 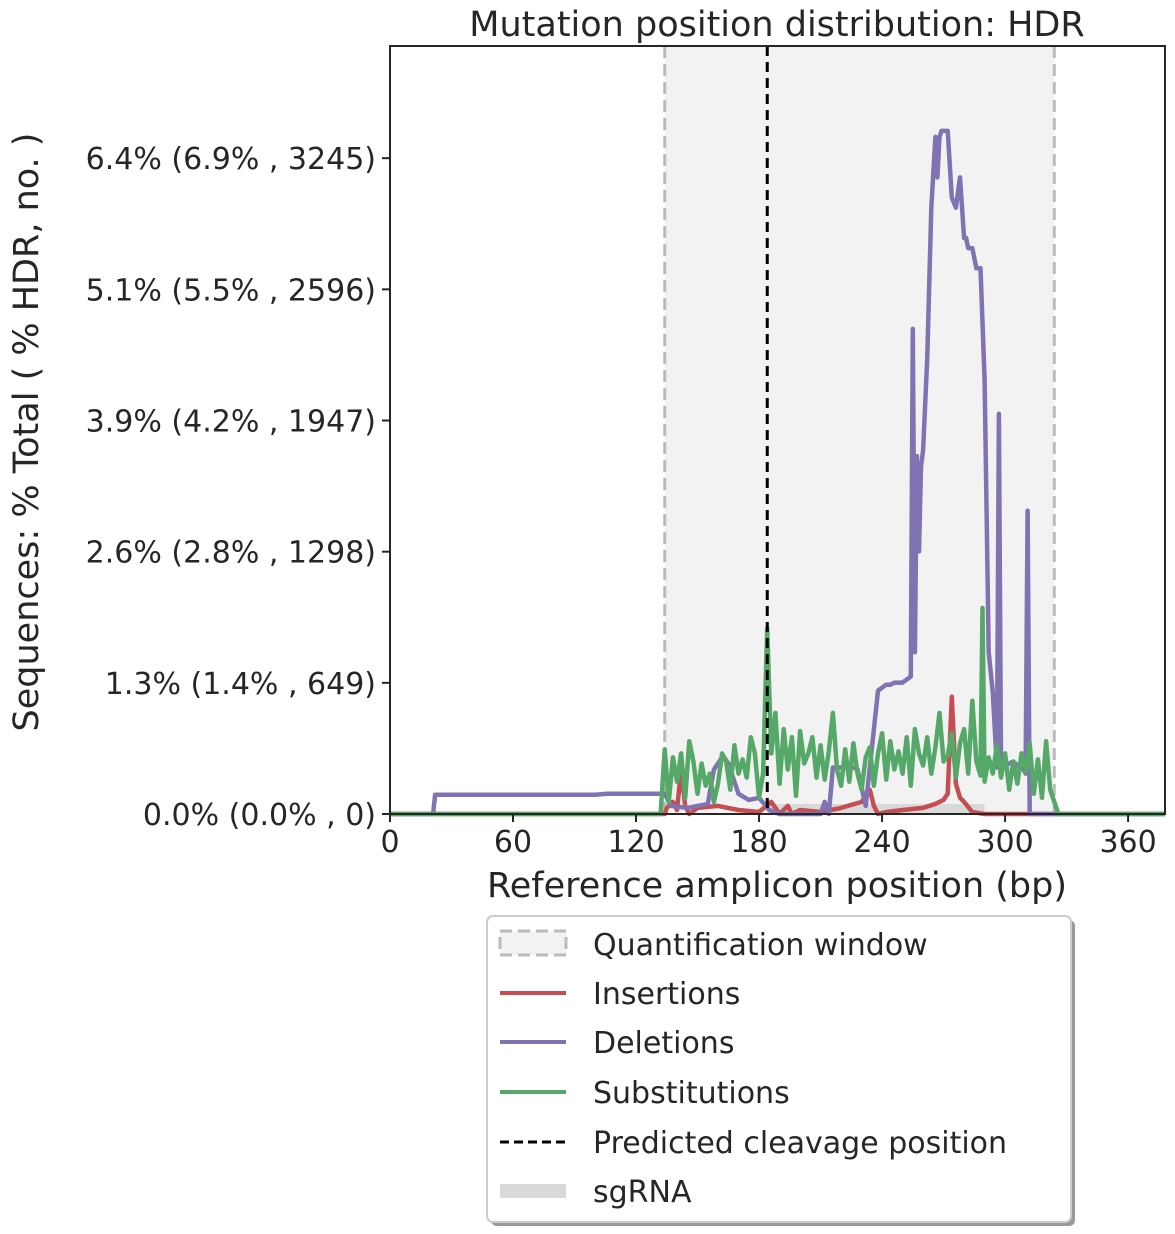 What do you see at coordinates (27, 432) in the screenshot?
I see `y-axis-label: Sequences: % Total ( % HDR, no. )` at bounding box center [27, 432].